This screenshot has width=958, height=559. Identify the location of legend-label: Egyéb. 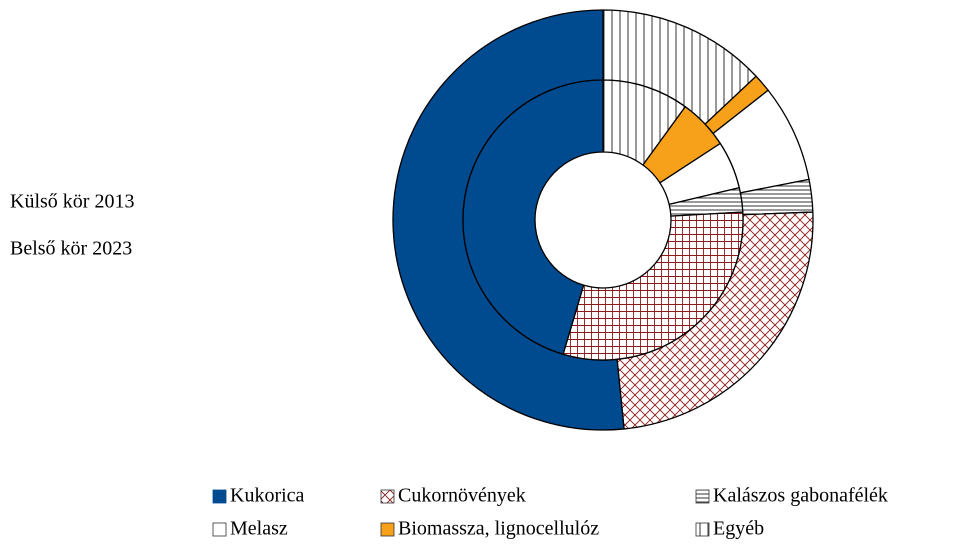
(738, 529).